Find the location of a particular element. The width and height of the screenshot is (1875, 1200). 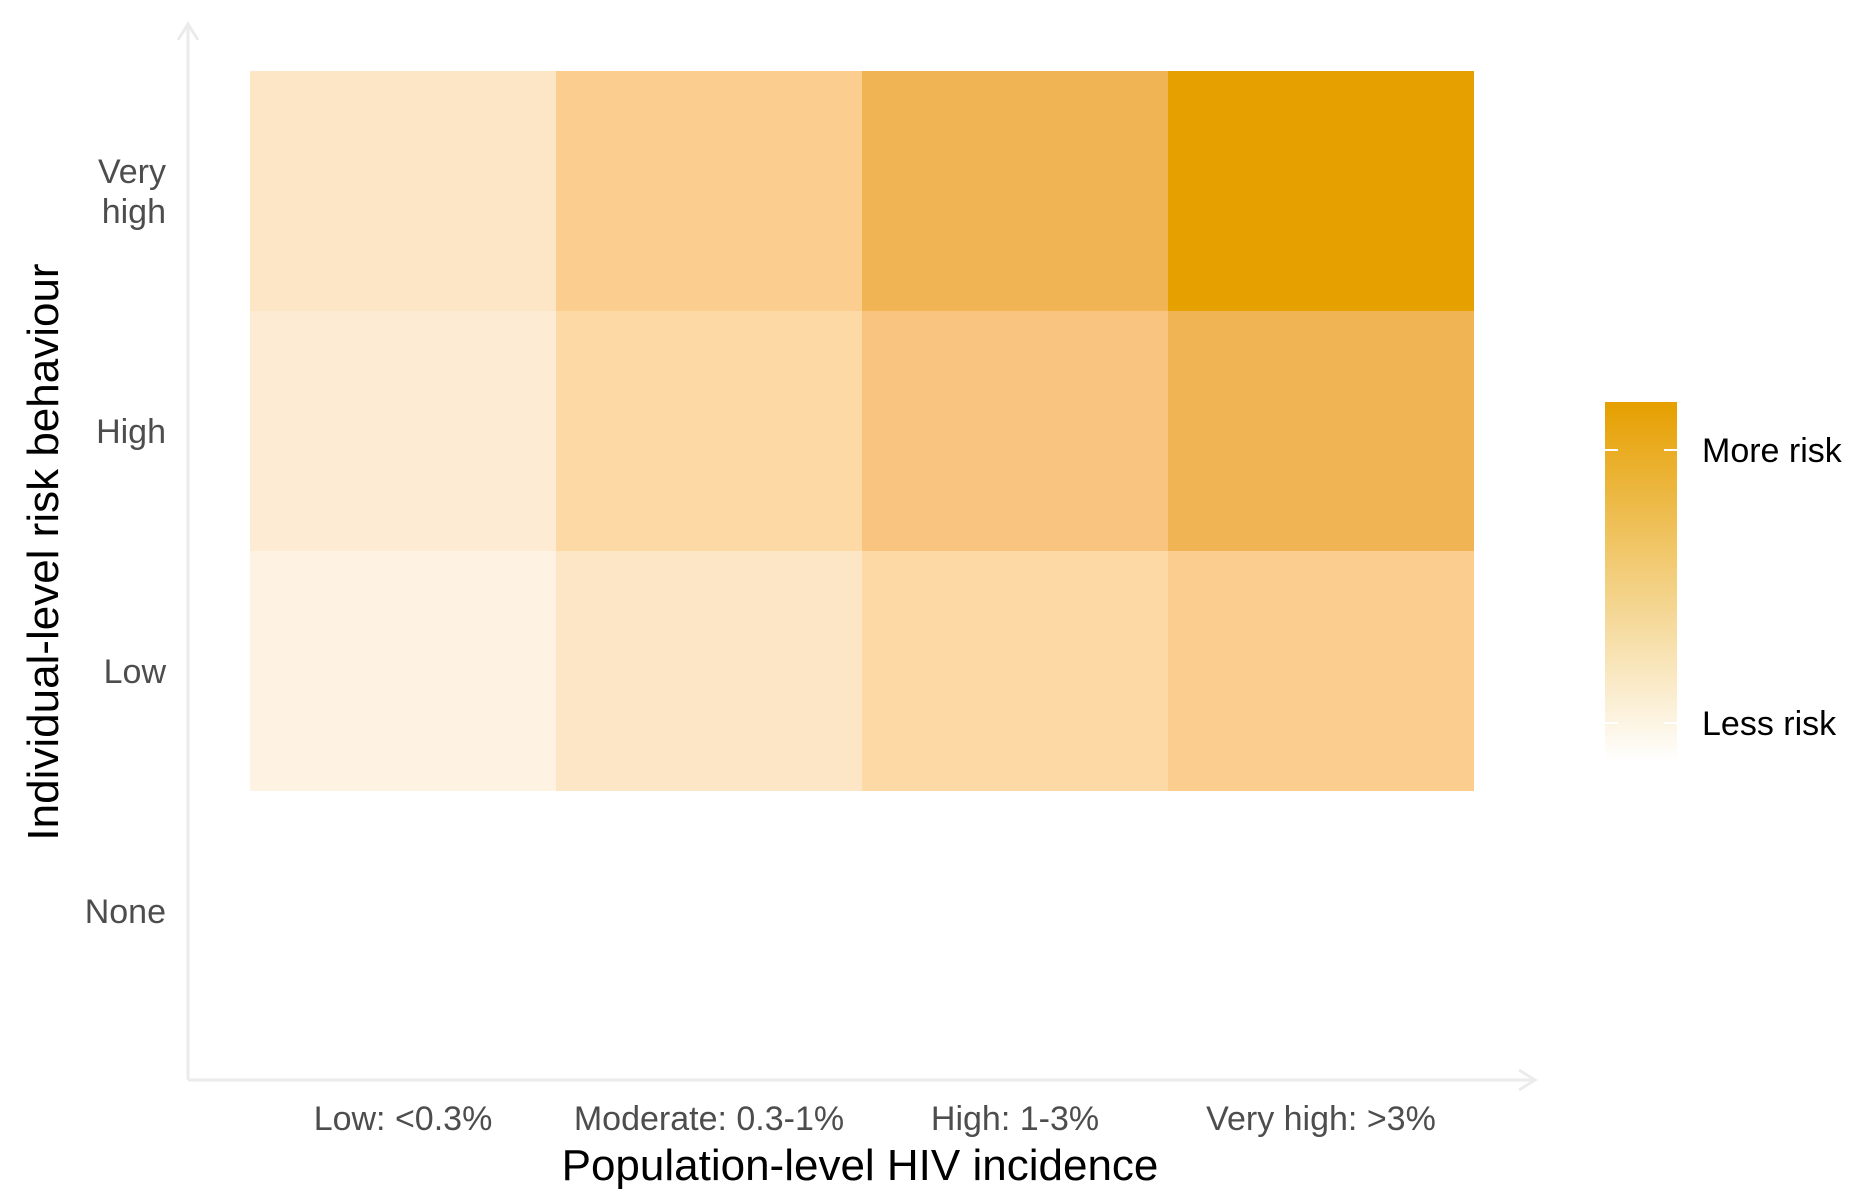

y-tick-label-very-high: Very high is located at coordinates (132, 192).